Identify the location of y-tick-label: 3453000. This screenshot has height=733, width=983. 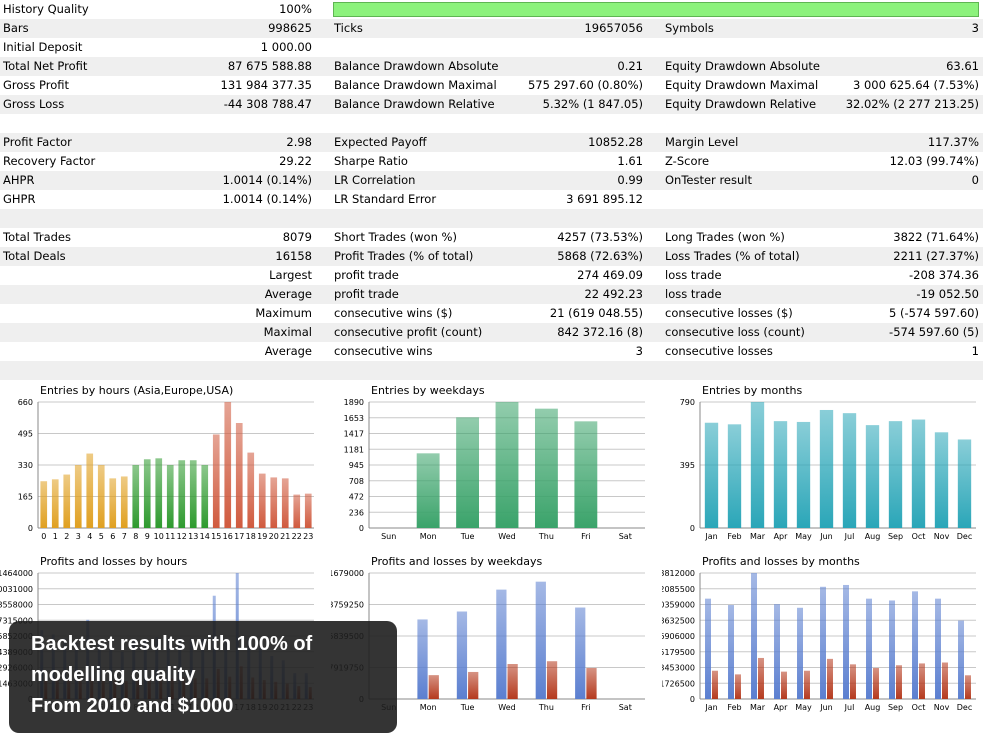
(678, 668).